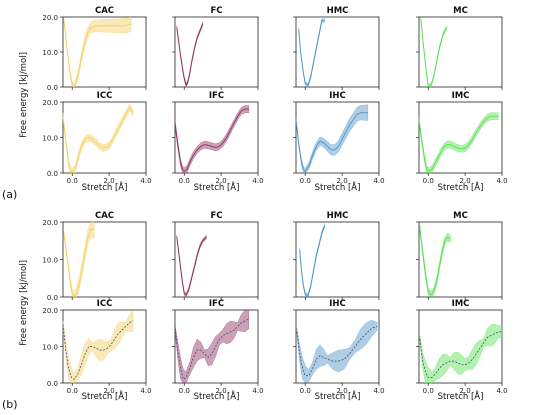 This screenshot has height=415, width=550. Describe the element at coordinates (50, 347) in the screenshot. I see `ytick-label-b-icc-1: 10.0` at that location.